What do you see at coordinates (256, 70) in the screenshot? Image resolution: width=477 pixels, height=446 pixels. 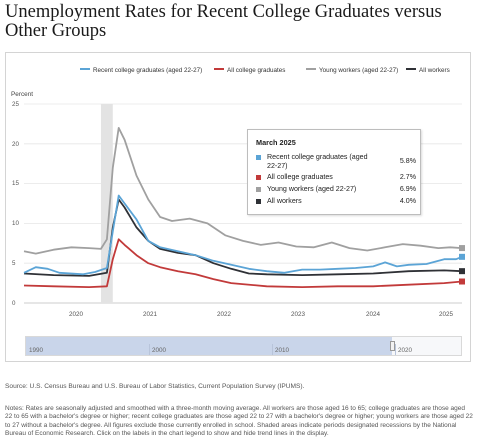 I see `legend-label: All college graduates` at bounding box center [256, 70].